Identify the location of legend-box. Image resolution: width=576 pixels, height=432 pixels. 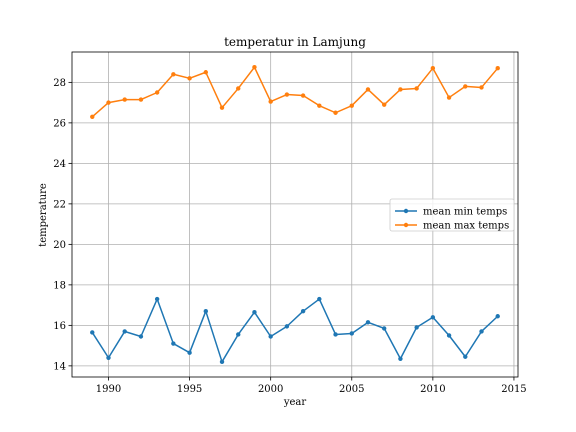
(452, 215).